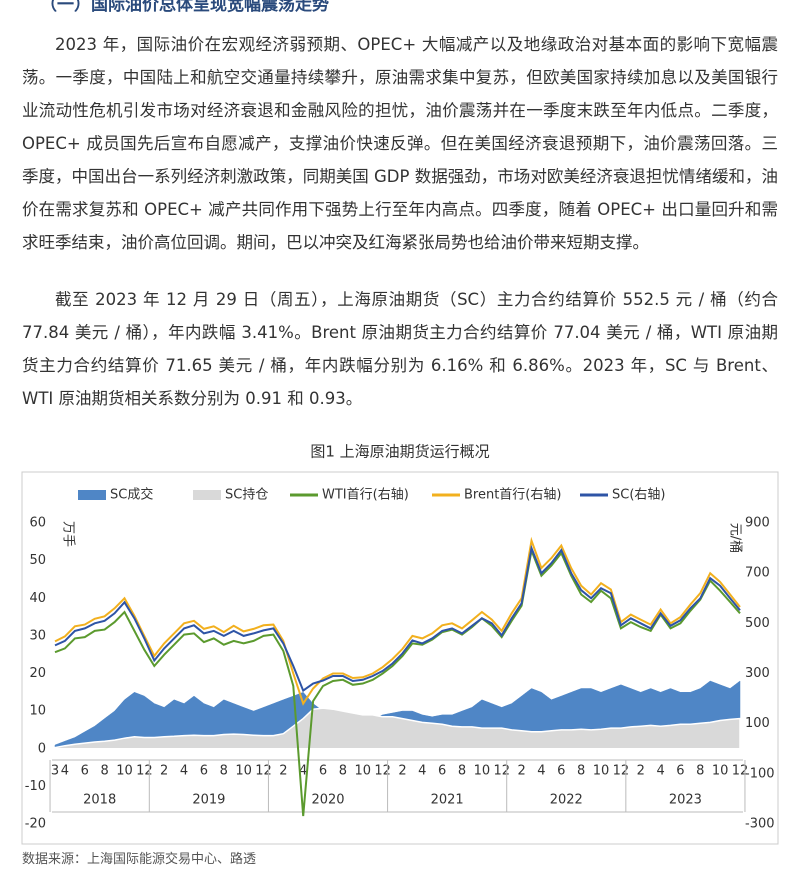 This screenshot has height=871, width=798. What do you see at coordinates (447, 800) in the screenshot?
I see `year-label: 2021` at bounding box center [447, 800].